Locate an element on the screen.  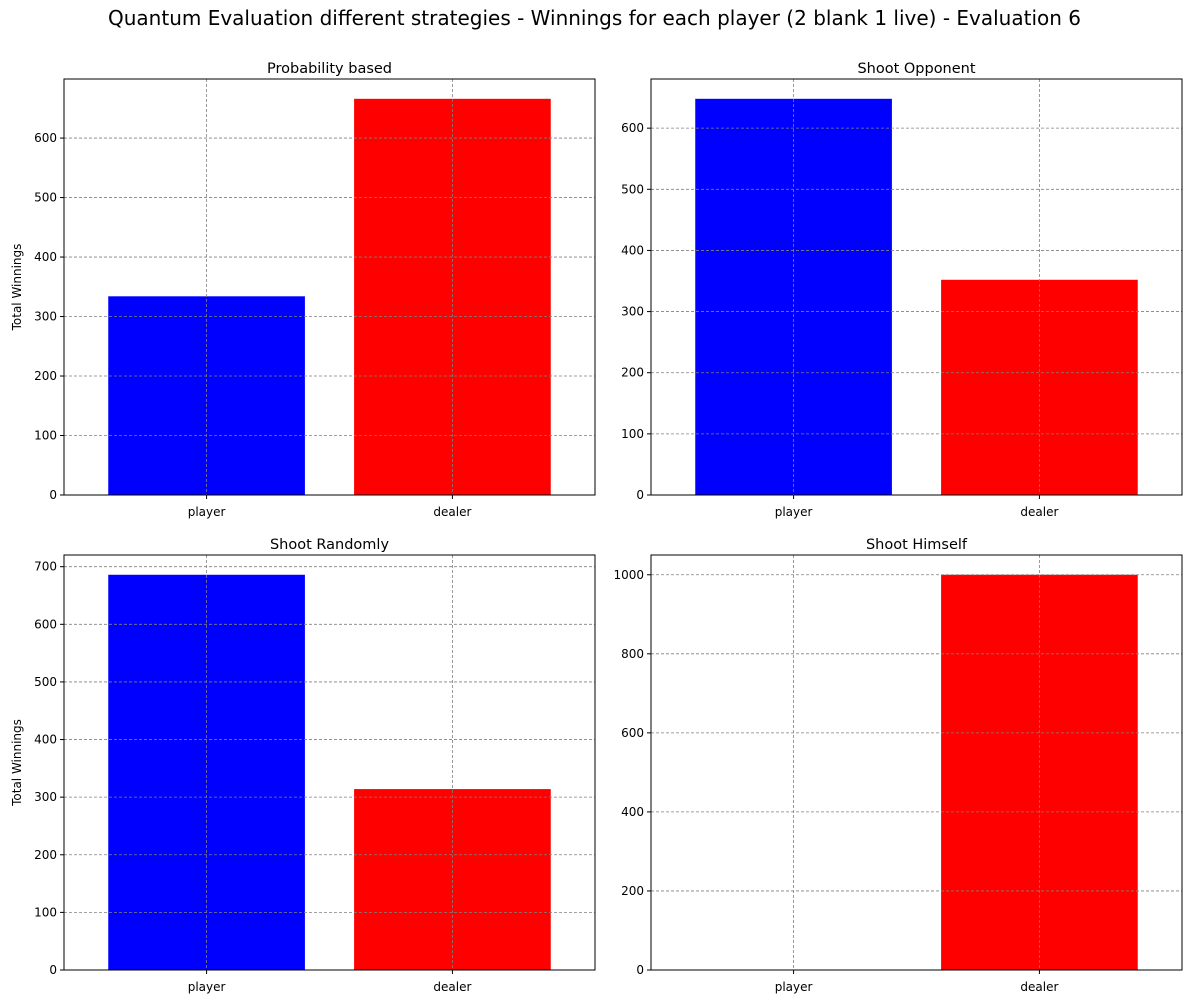
chart-title: Shoot Opponent is located at coordinates (916, 69).